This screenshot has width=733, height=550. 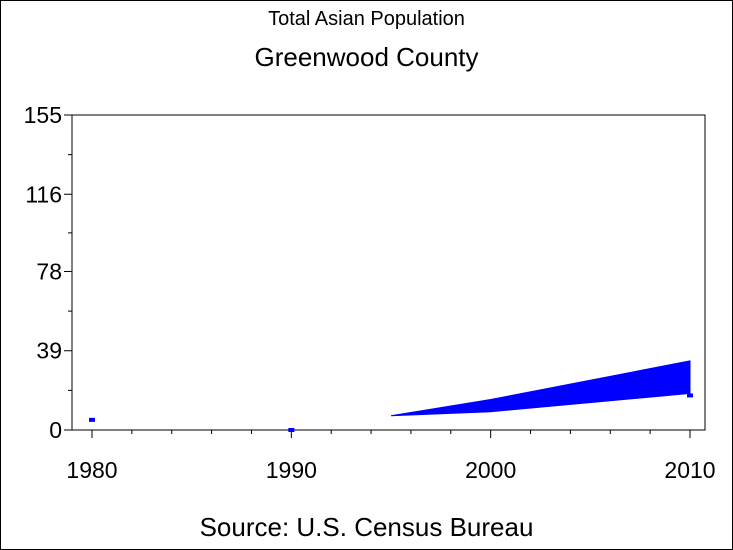 What do you see at coordinates (291, 470) in the screenshot?
I see `x-tick-label: 1990` at bounding box center [291, 470].